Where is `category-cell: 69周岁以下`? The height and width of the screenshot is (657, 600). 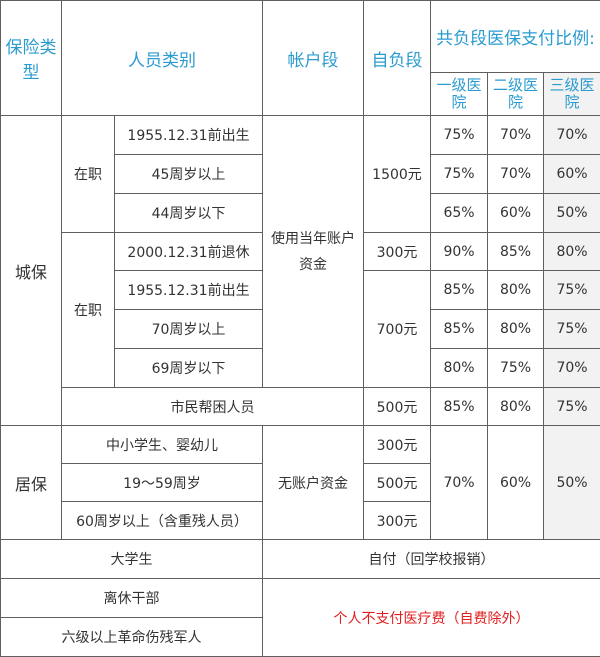
category-cell: 69周岁以下 is located at coordinates (189, 368).